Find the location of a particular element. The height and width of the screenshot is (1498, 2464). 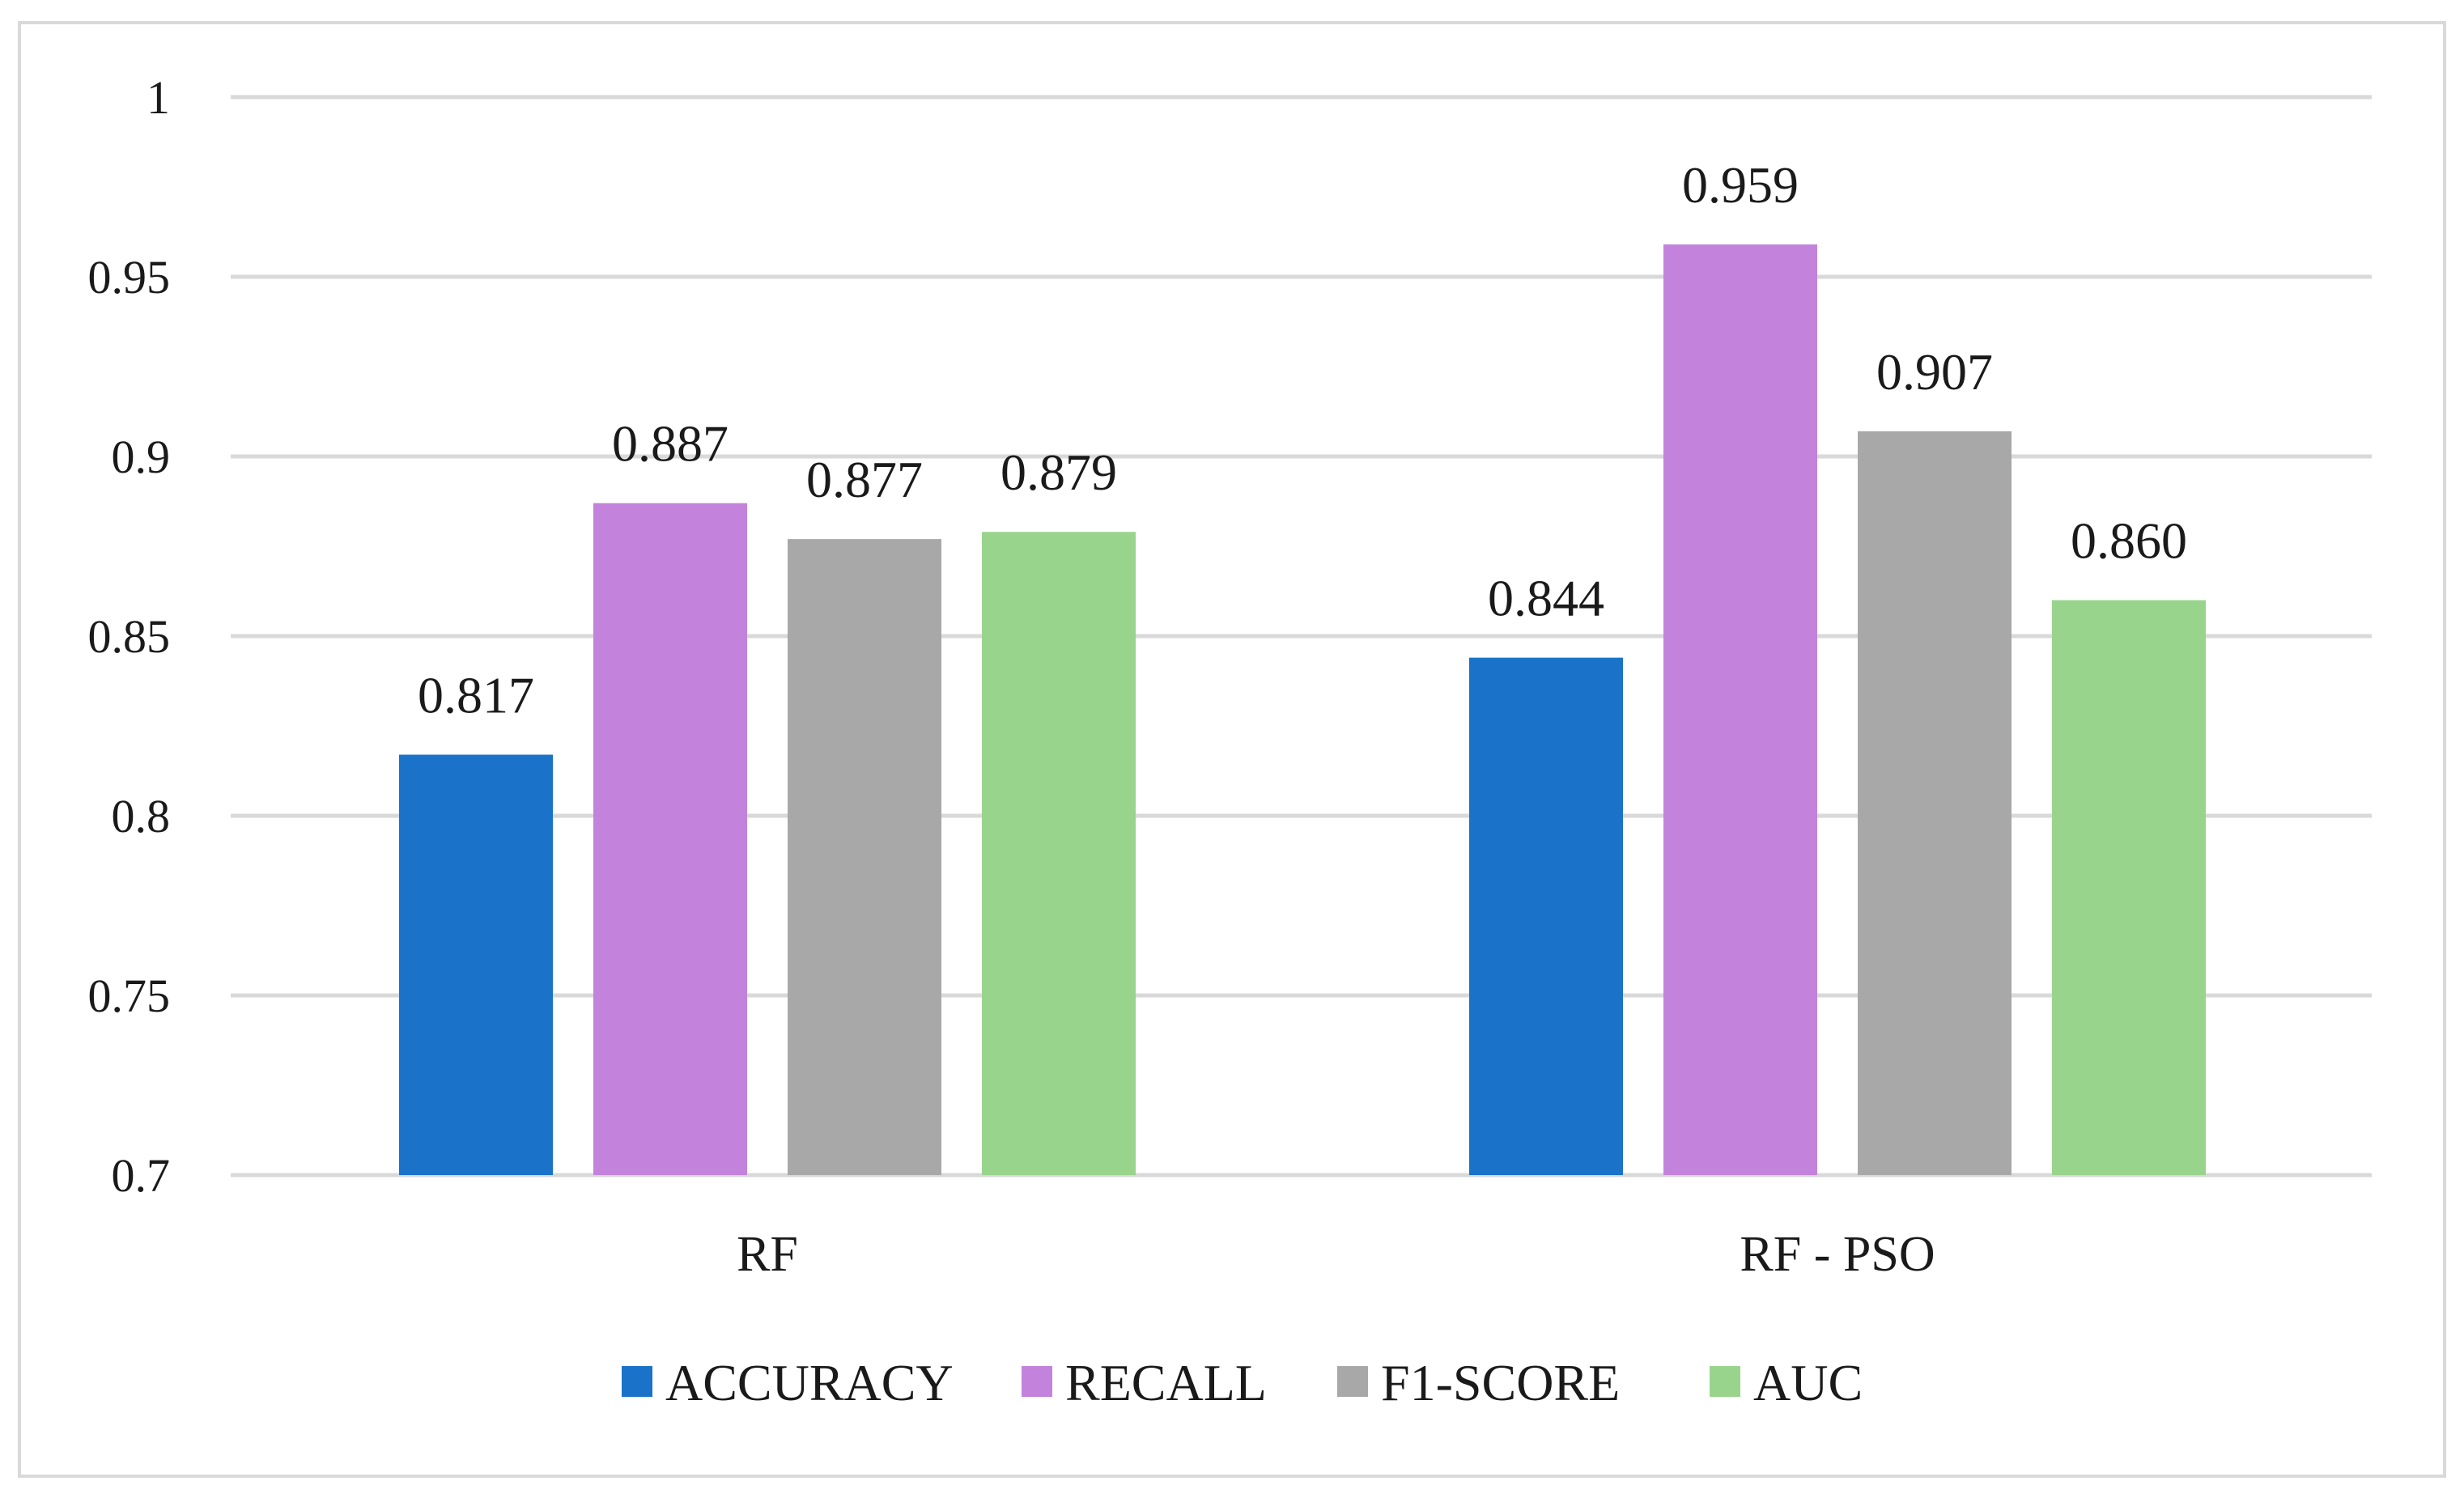

bar-f1-score-rf-pso is located at coordinates (1935, 803).